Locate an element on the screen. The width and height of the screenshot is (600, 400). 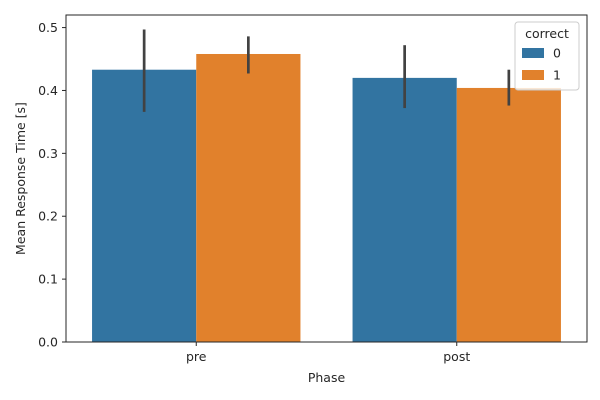
y-tick-label: 0.3 is located at coordinates (48, 153).